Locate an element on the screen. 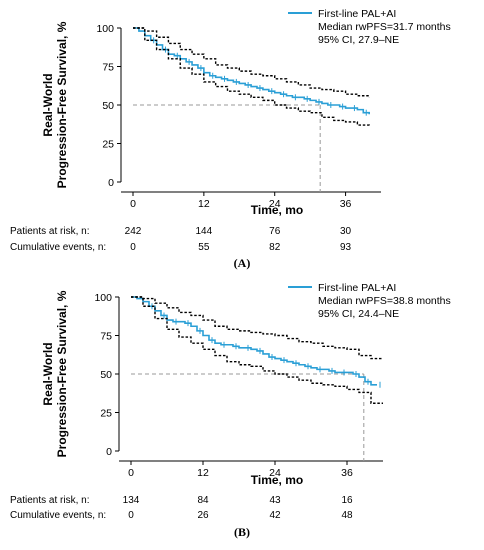 Image resolution: width=484 pixels, height=550 pixels. risk-value: 242 is located at coordinates (133, 231).